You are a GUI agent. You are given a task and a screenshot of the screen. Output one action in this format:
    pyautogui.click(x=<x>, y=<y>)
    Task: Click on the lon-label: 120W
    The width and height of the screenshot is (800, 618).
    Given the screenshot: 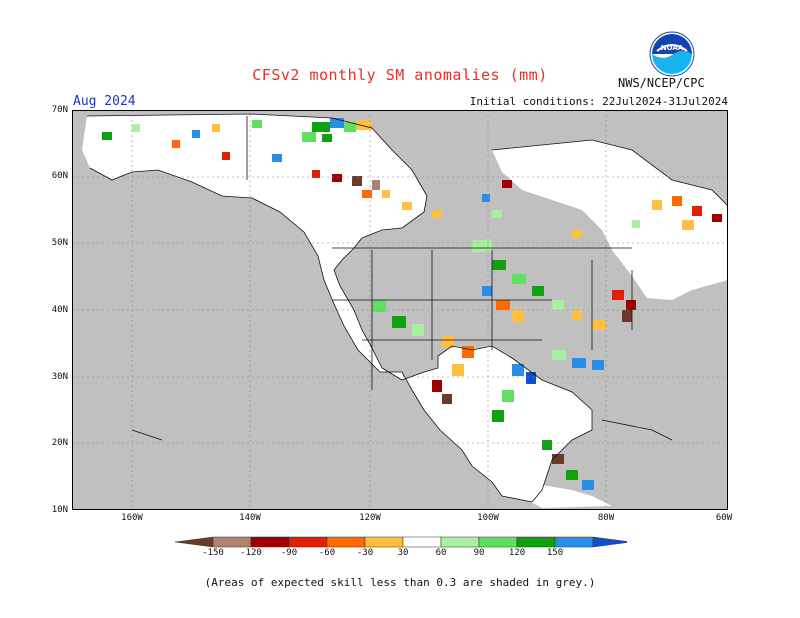 What is the action you would take?
    pyautogui.click(x=370, y=518)
    